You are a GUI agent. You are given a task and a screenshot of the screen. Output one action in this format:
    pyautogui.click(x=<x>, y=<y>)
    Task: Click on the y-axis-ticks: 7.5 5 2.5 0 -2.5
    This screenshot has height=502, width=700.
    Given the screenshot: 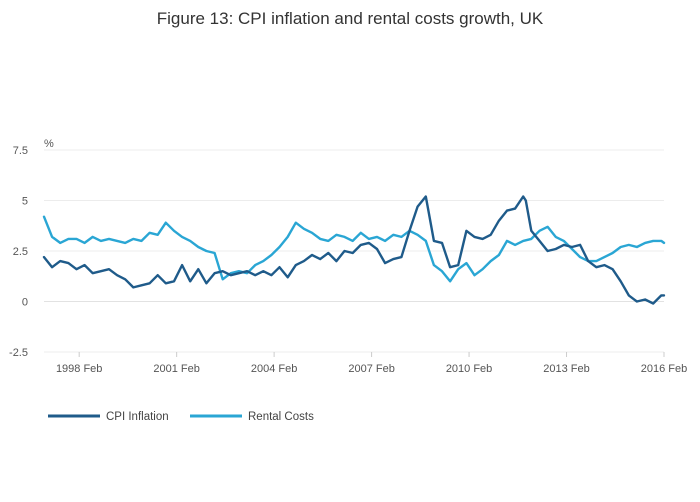 What is the action you would take?
    pyautogui.click(x=18, y=252)
    